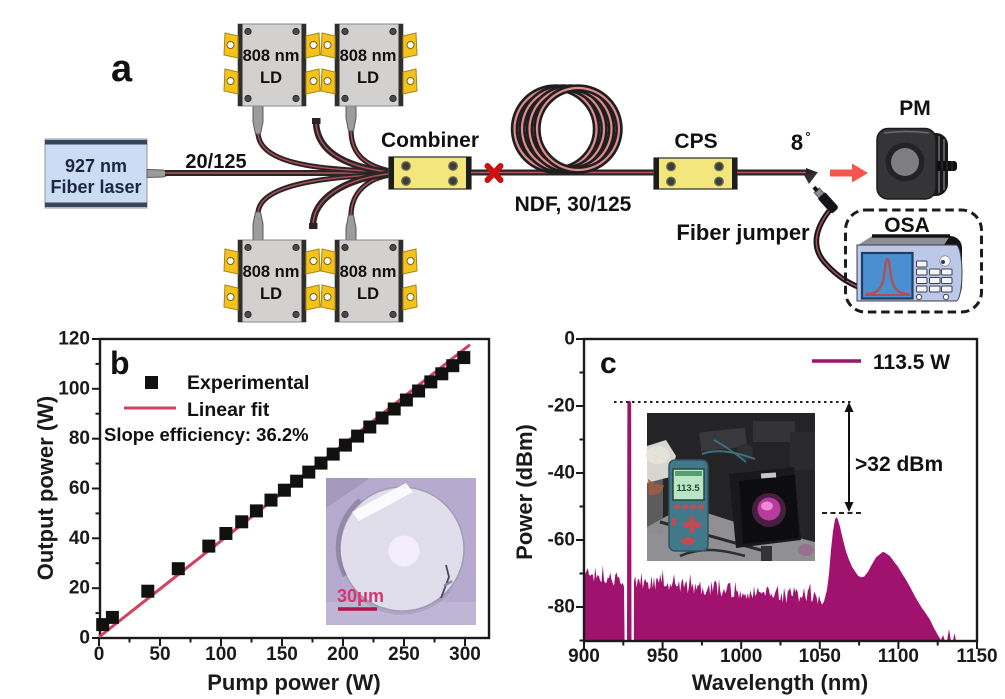  I want to click on svg-text: Slope efficiency: 36.2%, so click(206, 434).